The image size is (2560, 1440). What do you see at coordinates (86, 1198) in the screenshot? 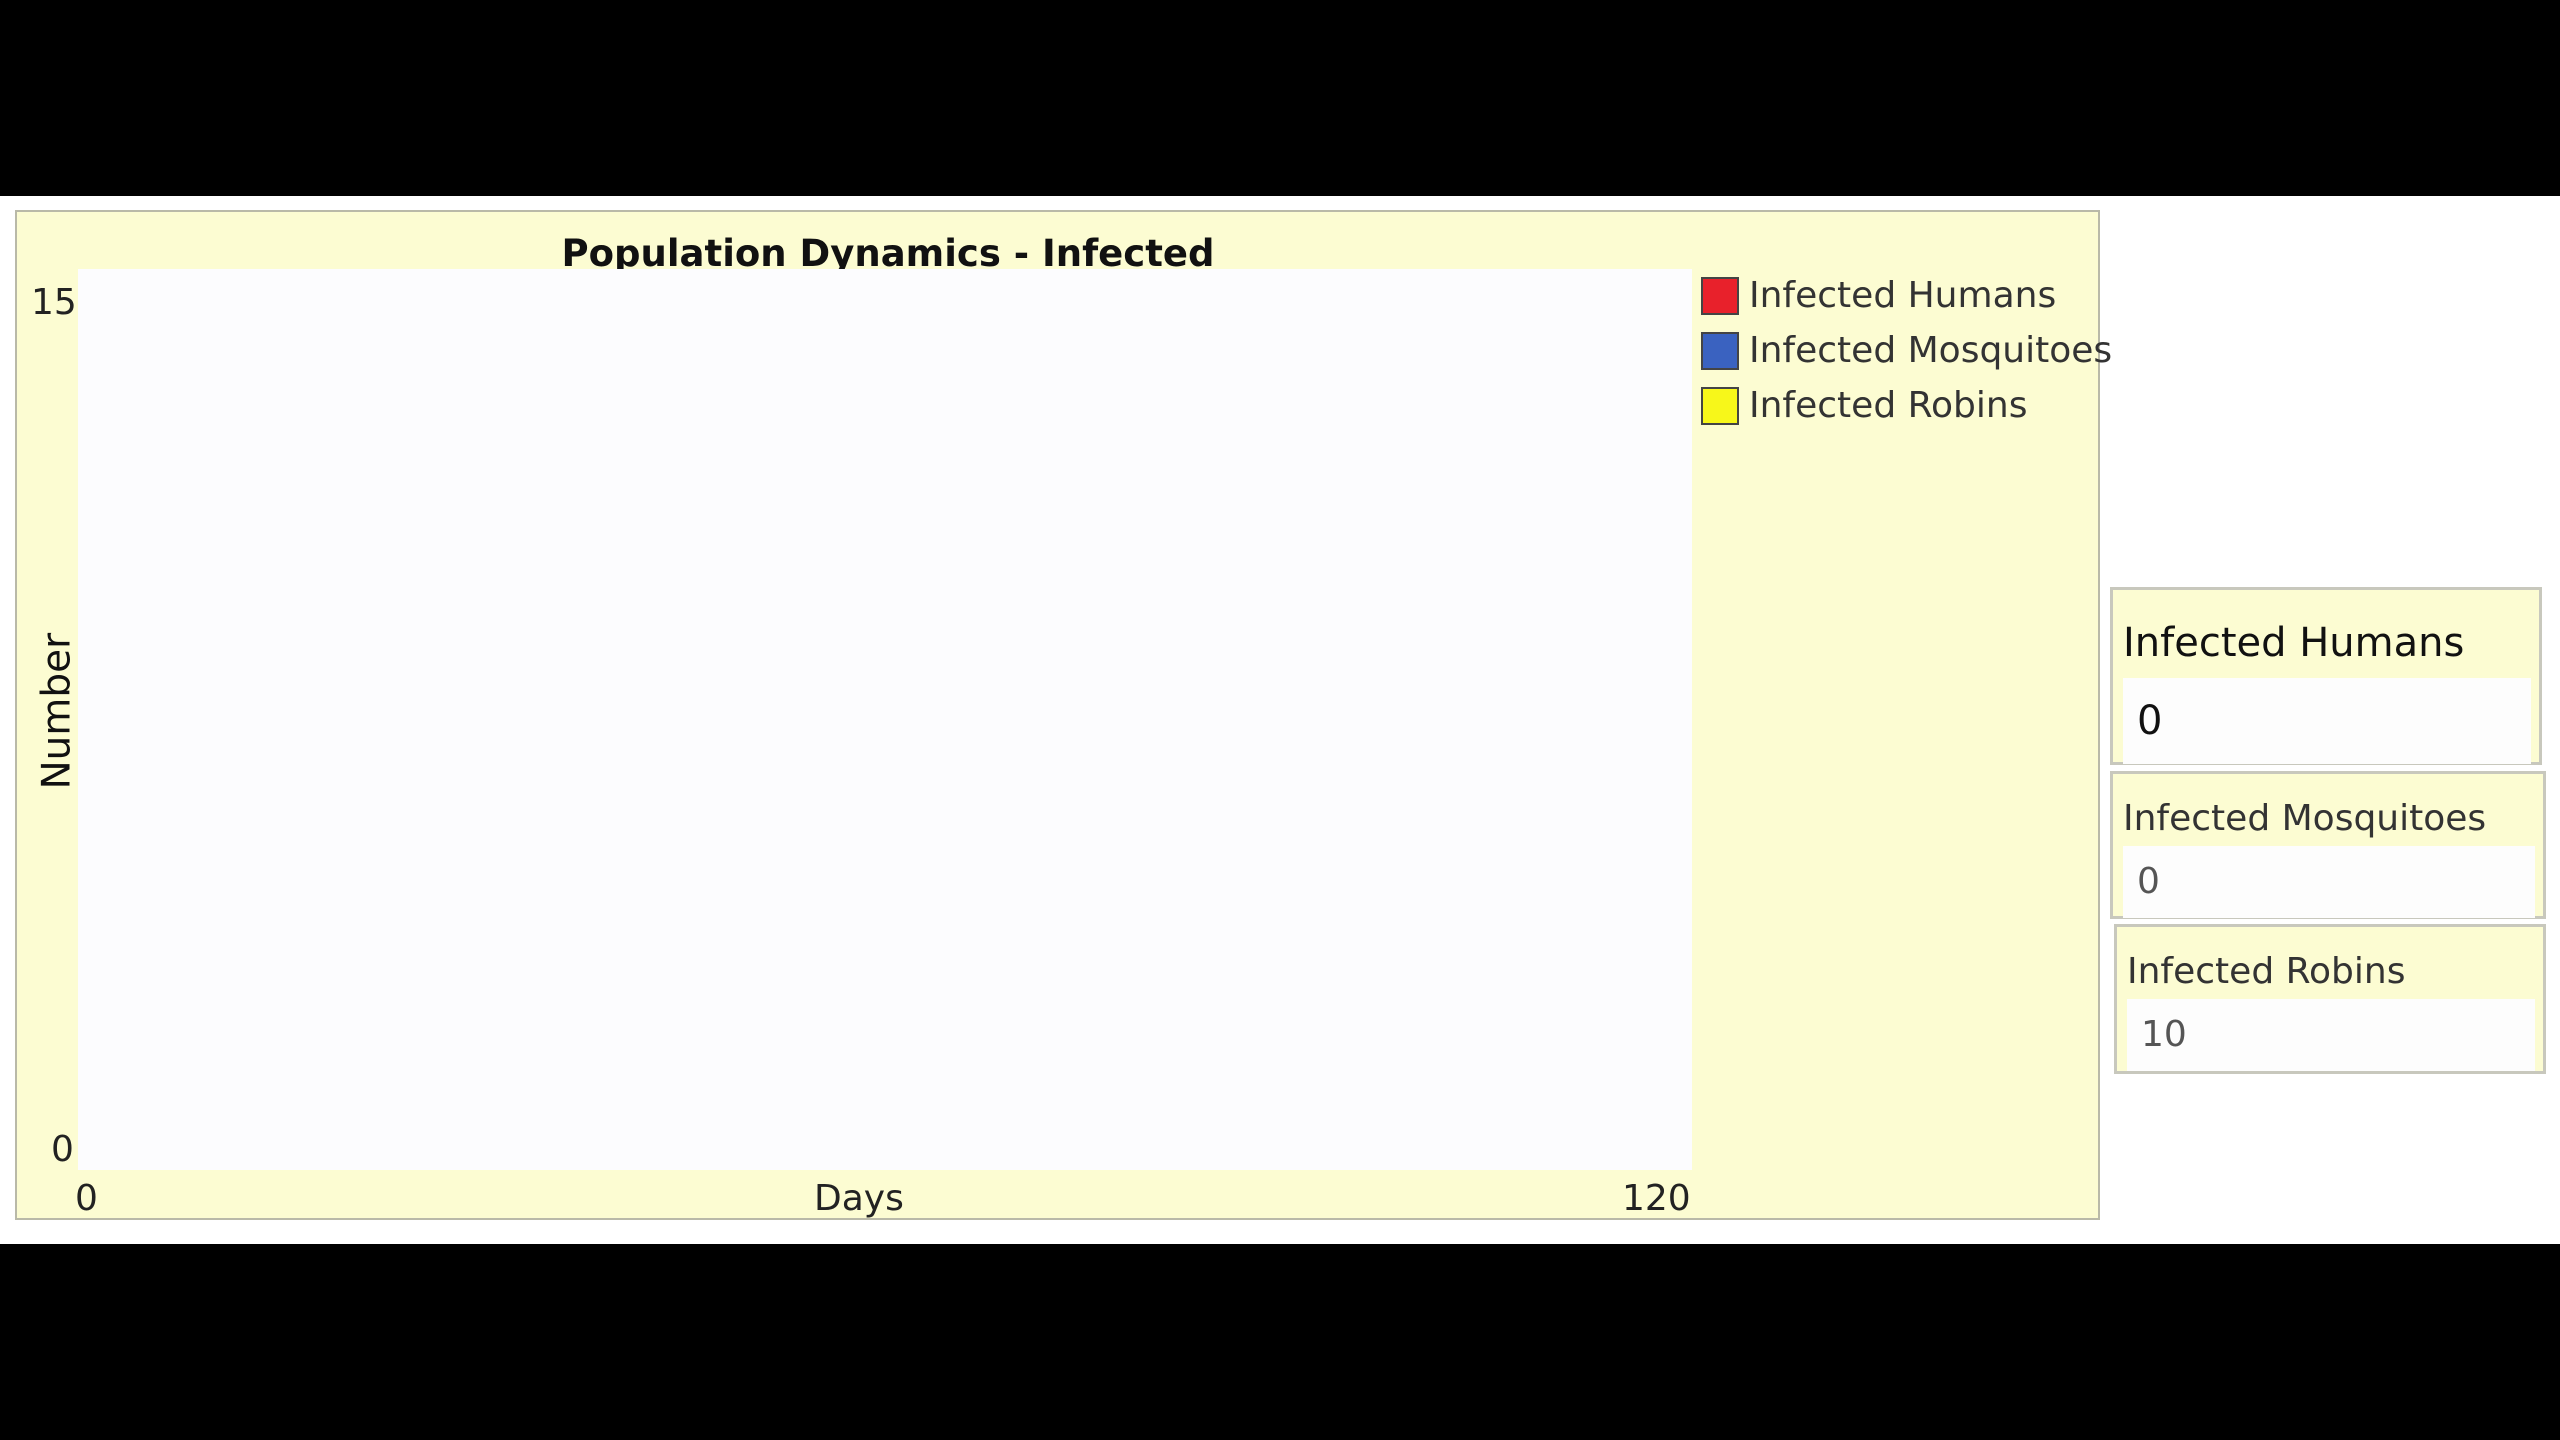
I see `x-axis-min-label: 0` at bounding box center [86, 1198].